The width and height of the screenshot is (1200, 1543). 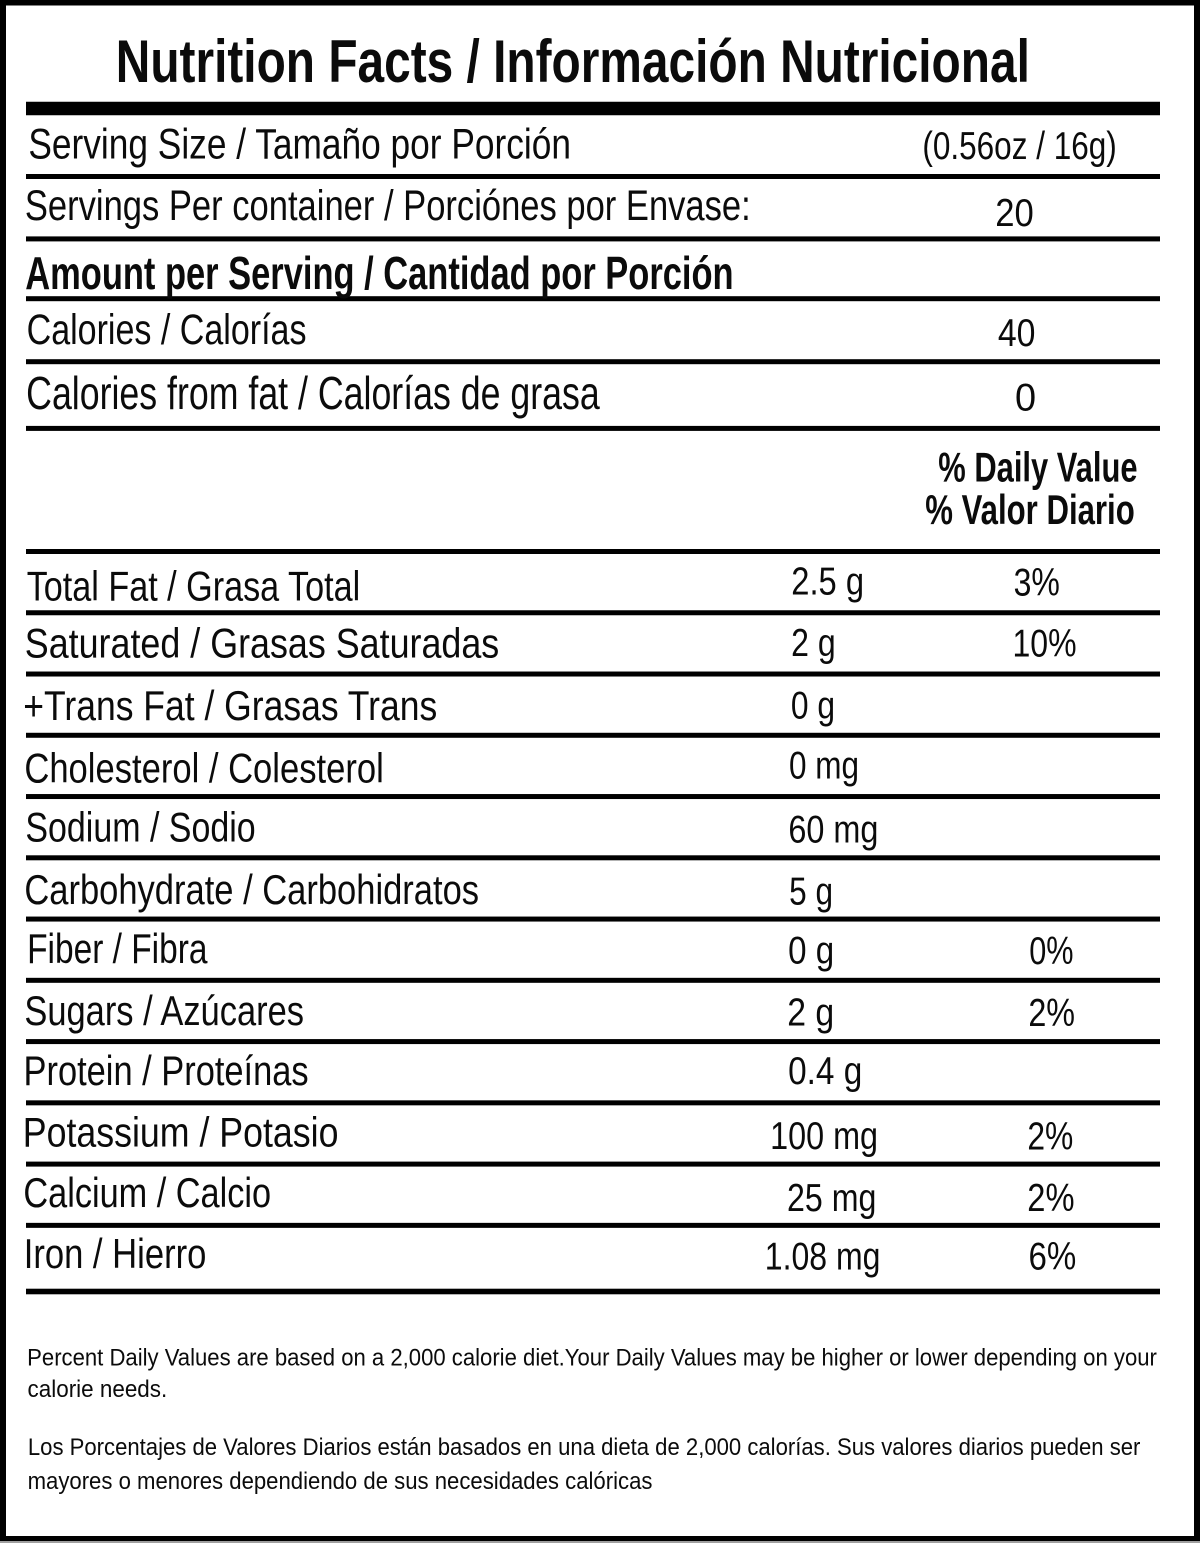 What do you see at coordinates (166, 1071) in the screenshot?
I see `svg-text: Protein / Proteínas` at bounding box center [166, 1071].